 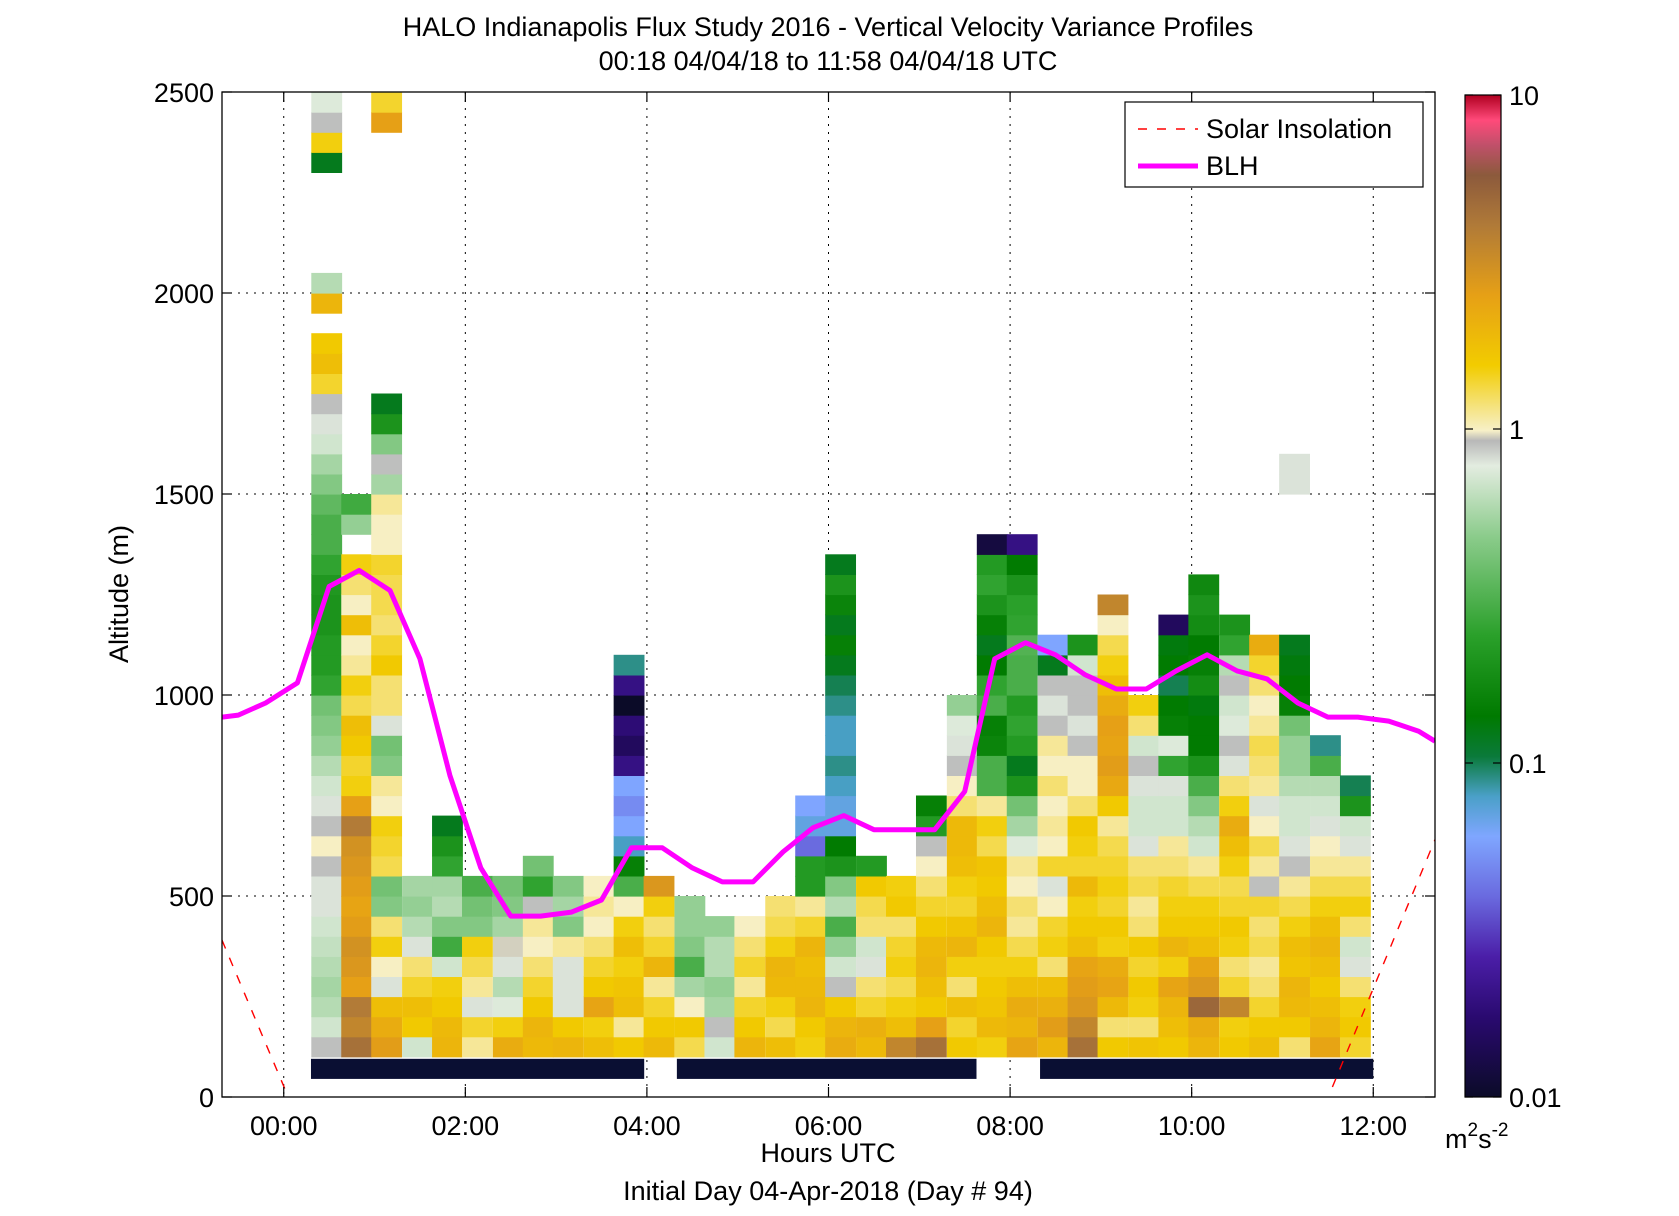 What do you see at coordinates (119, 594) in the screenshot?
I see `y-axis-label: Altitude (m)` at bounding box center [119, 594].